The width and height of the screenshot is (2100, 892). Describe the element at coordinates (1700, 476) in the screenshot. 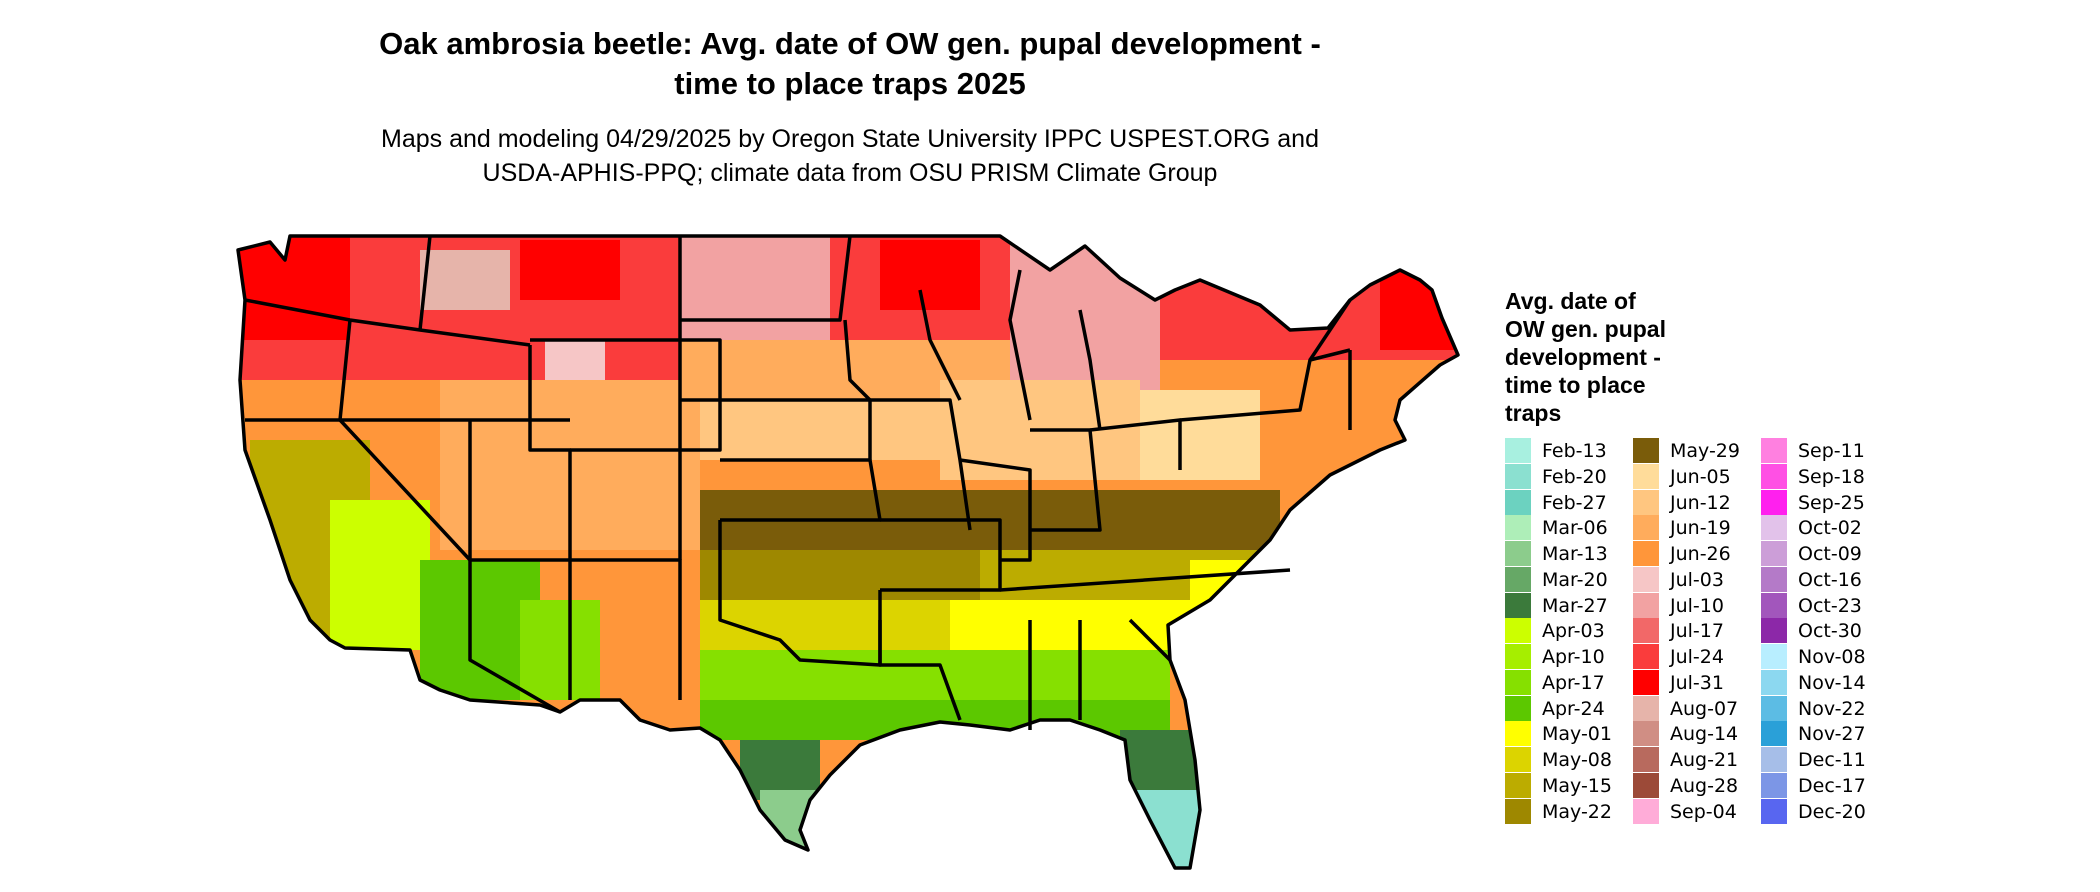

I see `legend-label: Jun-05` at that location.